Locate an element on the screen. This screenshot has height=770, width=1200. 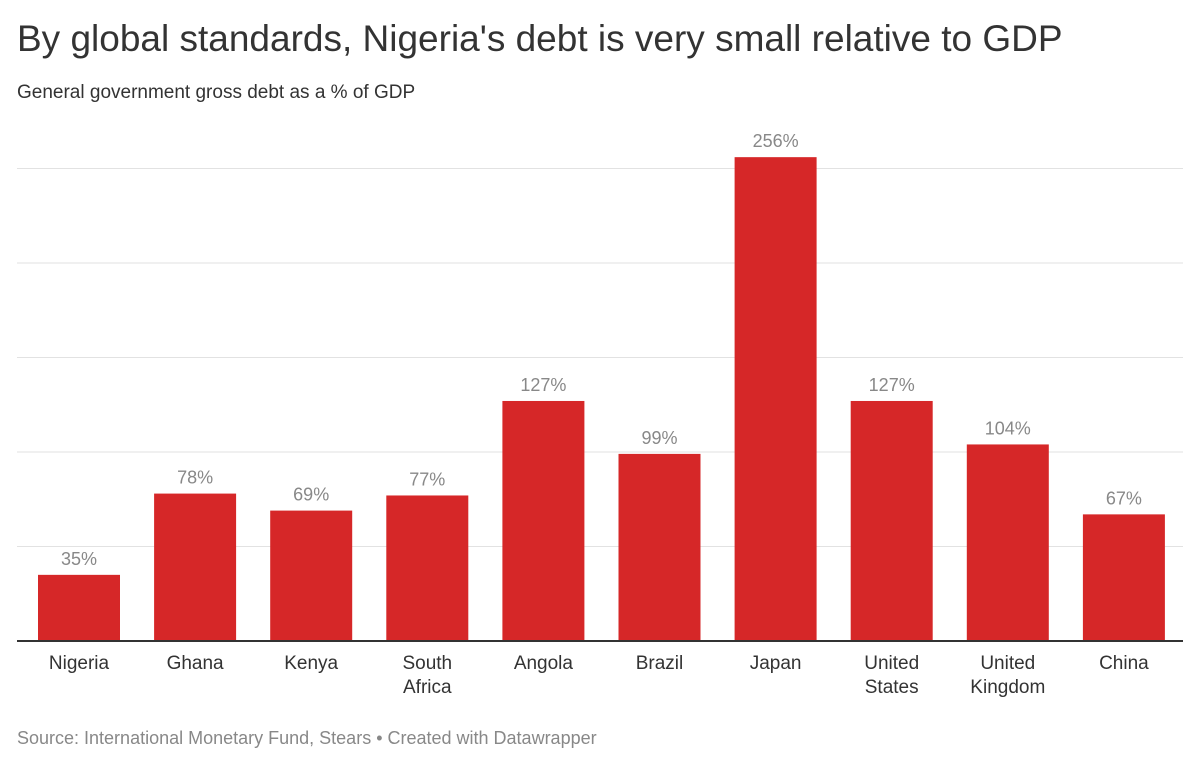
x-tick-label: Ghana is located at coordinates (195, 663).